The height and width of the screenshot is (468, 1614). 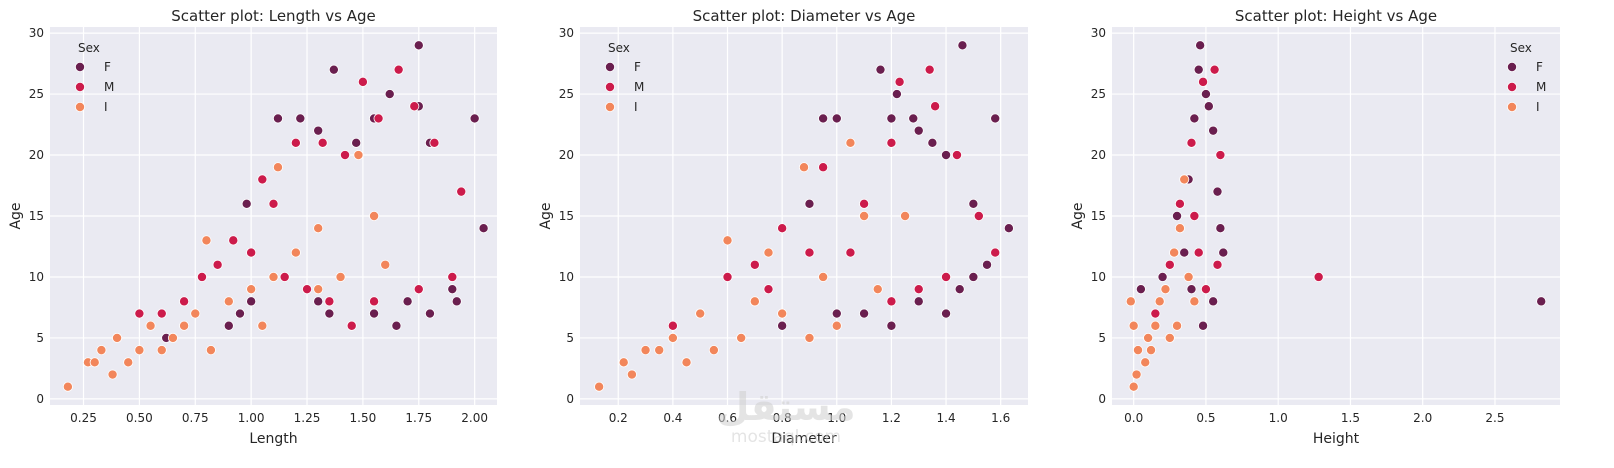 What do you see at coordinates (566, 33) in the screenshot?
I see `y-tick-label: 30` at bounding box center [566, 33].